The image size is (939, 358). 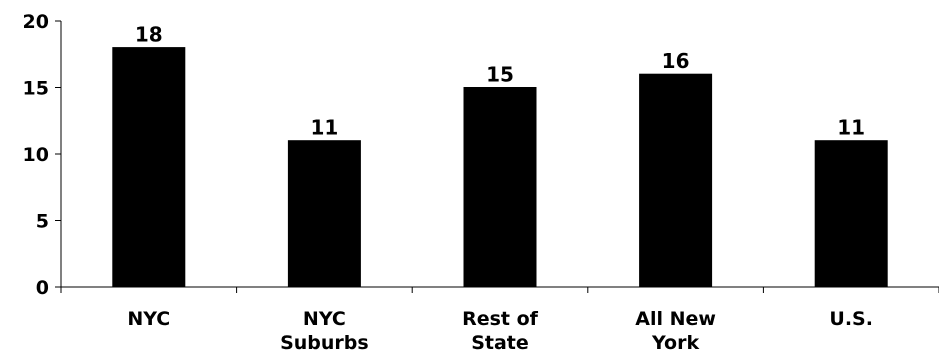 I want to click on category-label: All New York, so click(x=675, y=331).